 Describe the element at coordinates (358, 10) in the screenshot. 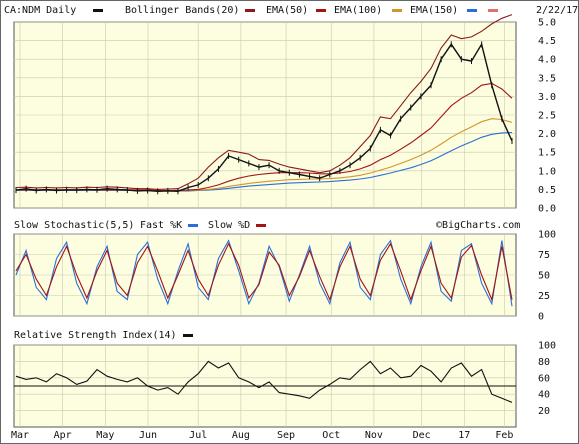

I see `legend-ema100-label: EMA(100)` at that location.